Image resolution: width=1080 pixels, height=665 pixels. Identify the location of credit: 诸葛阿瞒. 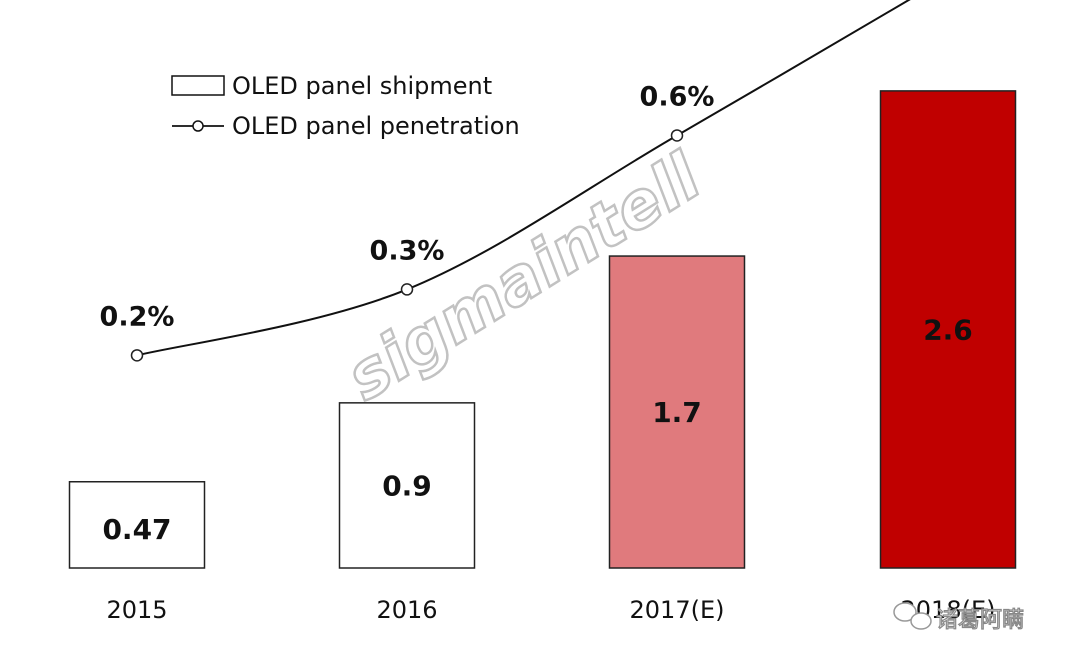
(959, 618).